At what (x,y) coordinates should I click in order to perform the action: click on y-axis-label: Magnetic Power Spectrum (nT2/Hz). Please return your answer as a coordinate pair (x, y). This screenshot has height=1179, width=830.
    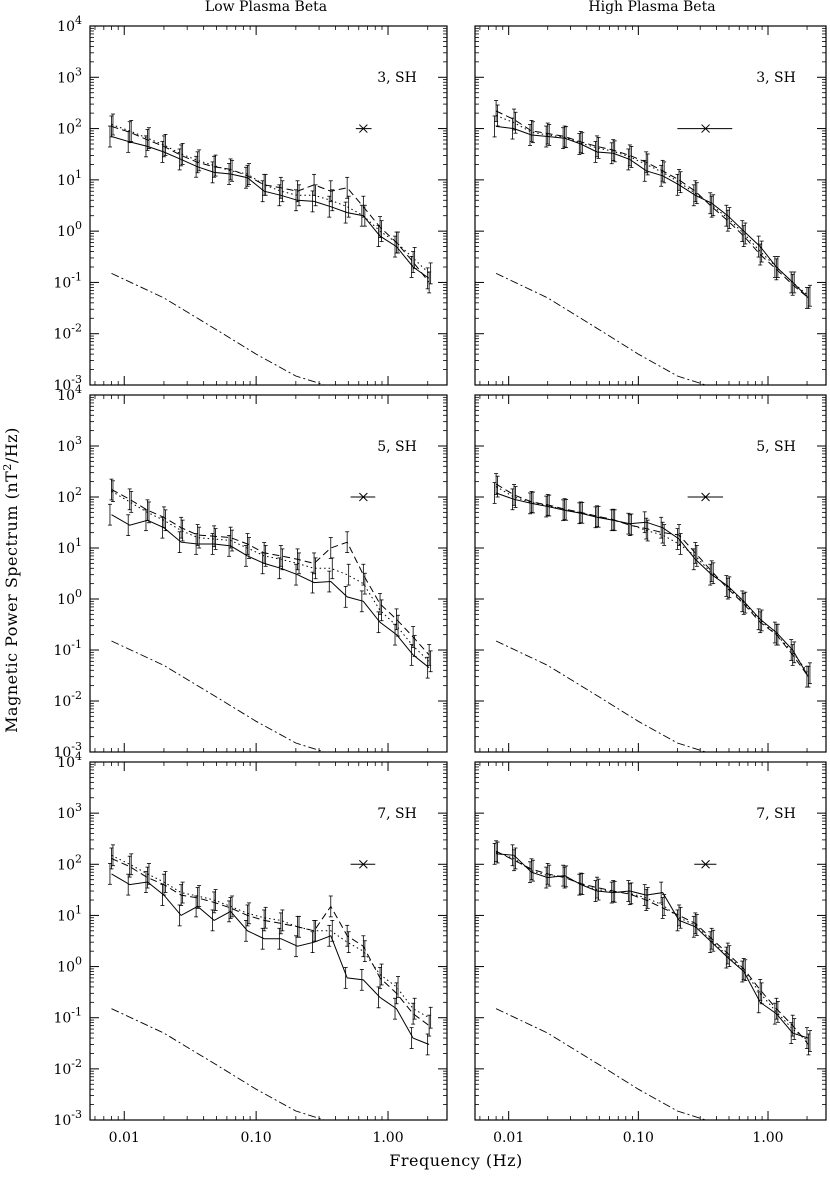
    Looking at the image, I should click on (11, 580).